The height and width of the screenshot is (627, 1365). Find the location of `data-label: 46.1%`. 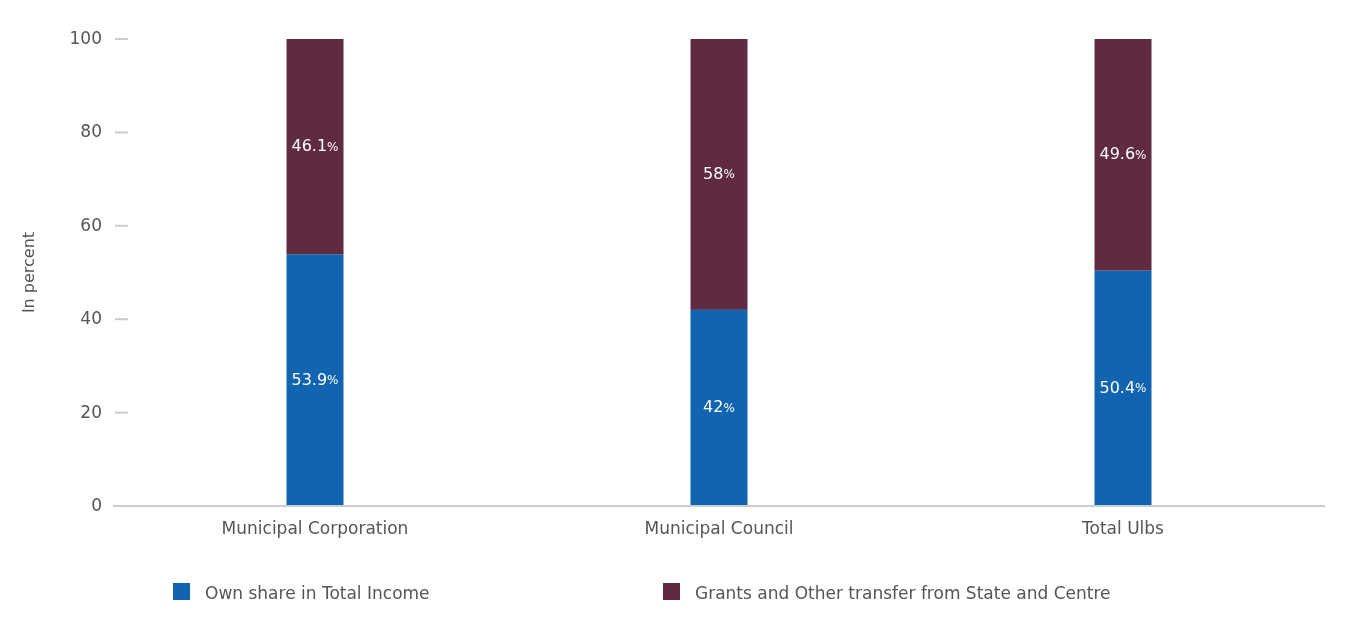

data-label: 46.1% is located at coordinates (315, 146).